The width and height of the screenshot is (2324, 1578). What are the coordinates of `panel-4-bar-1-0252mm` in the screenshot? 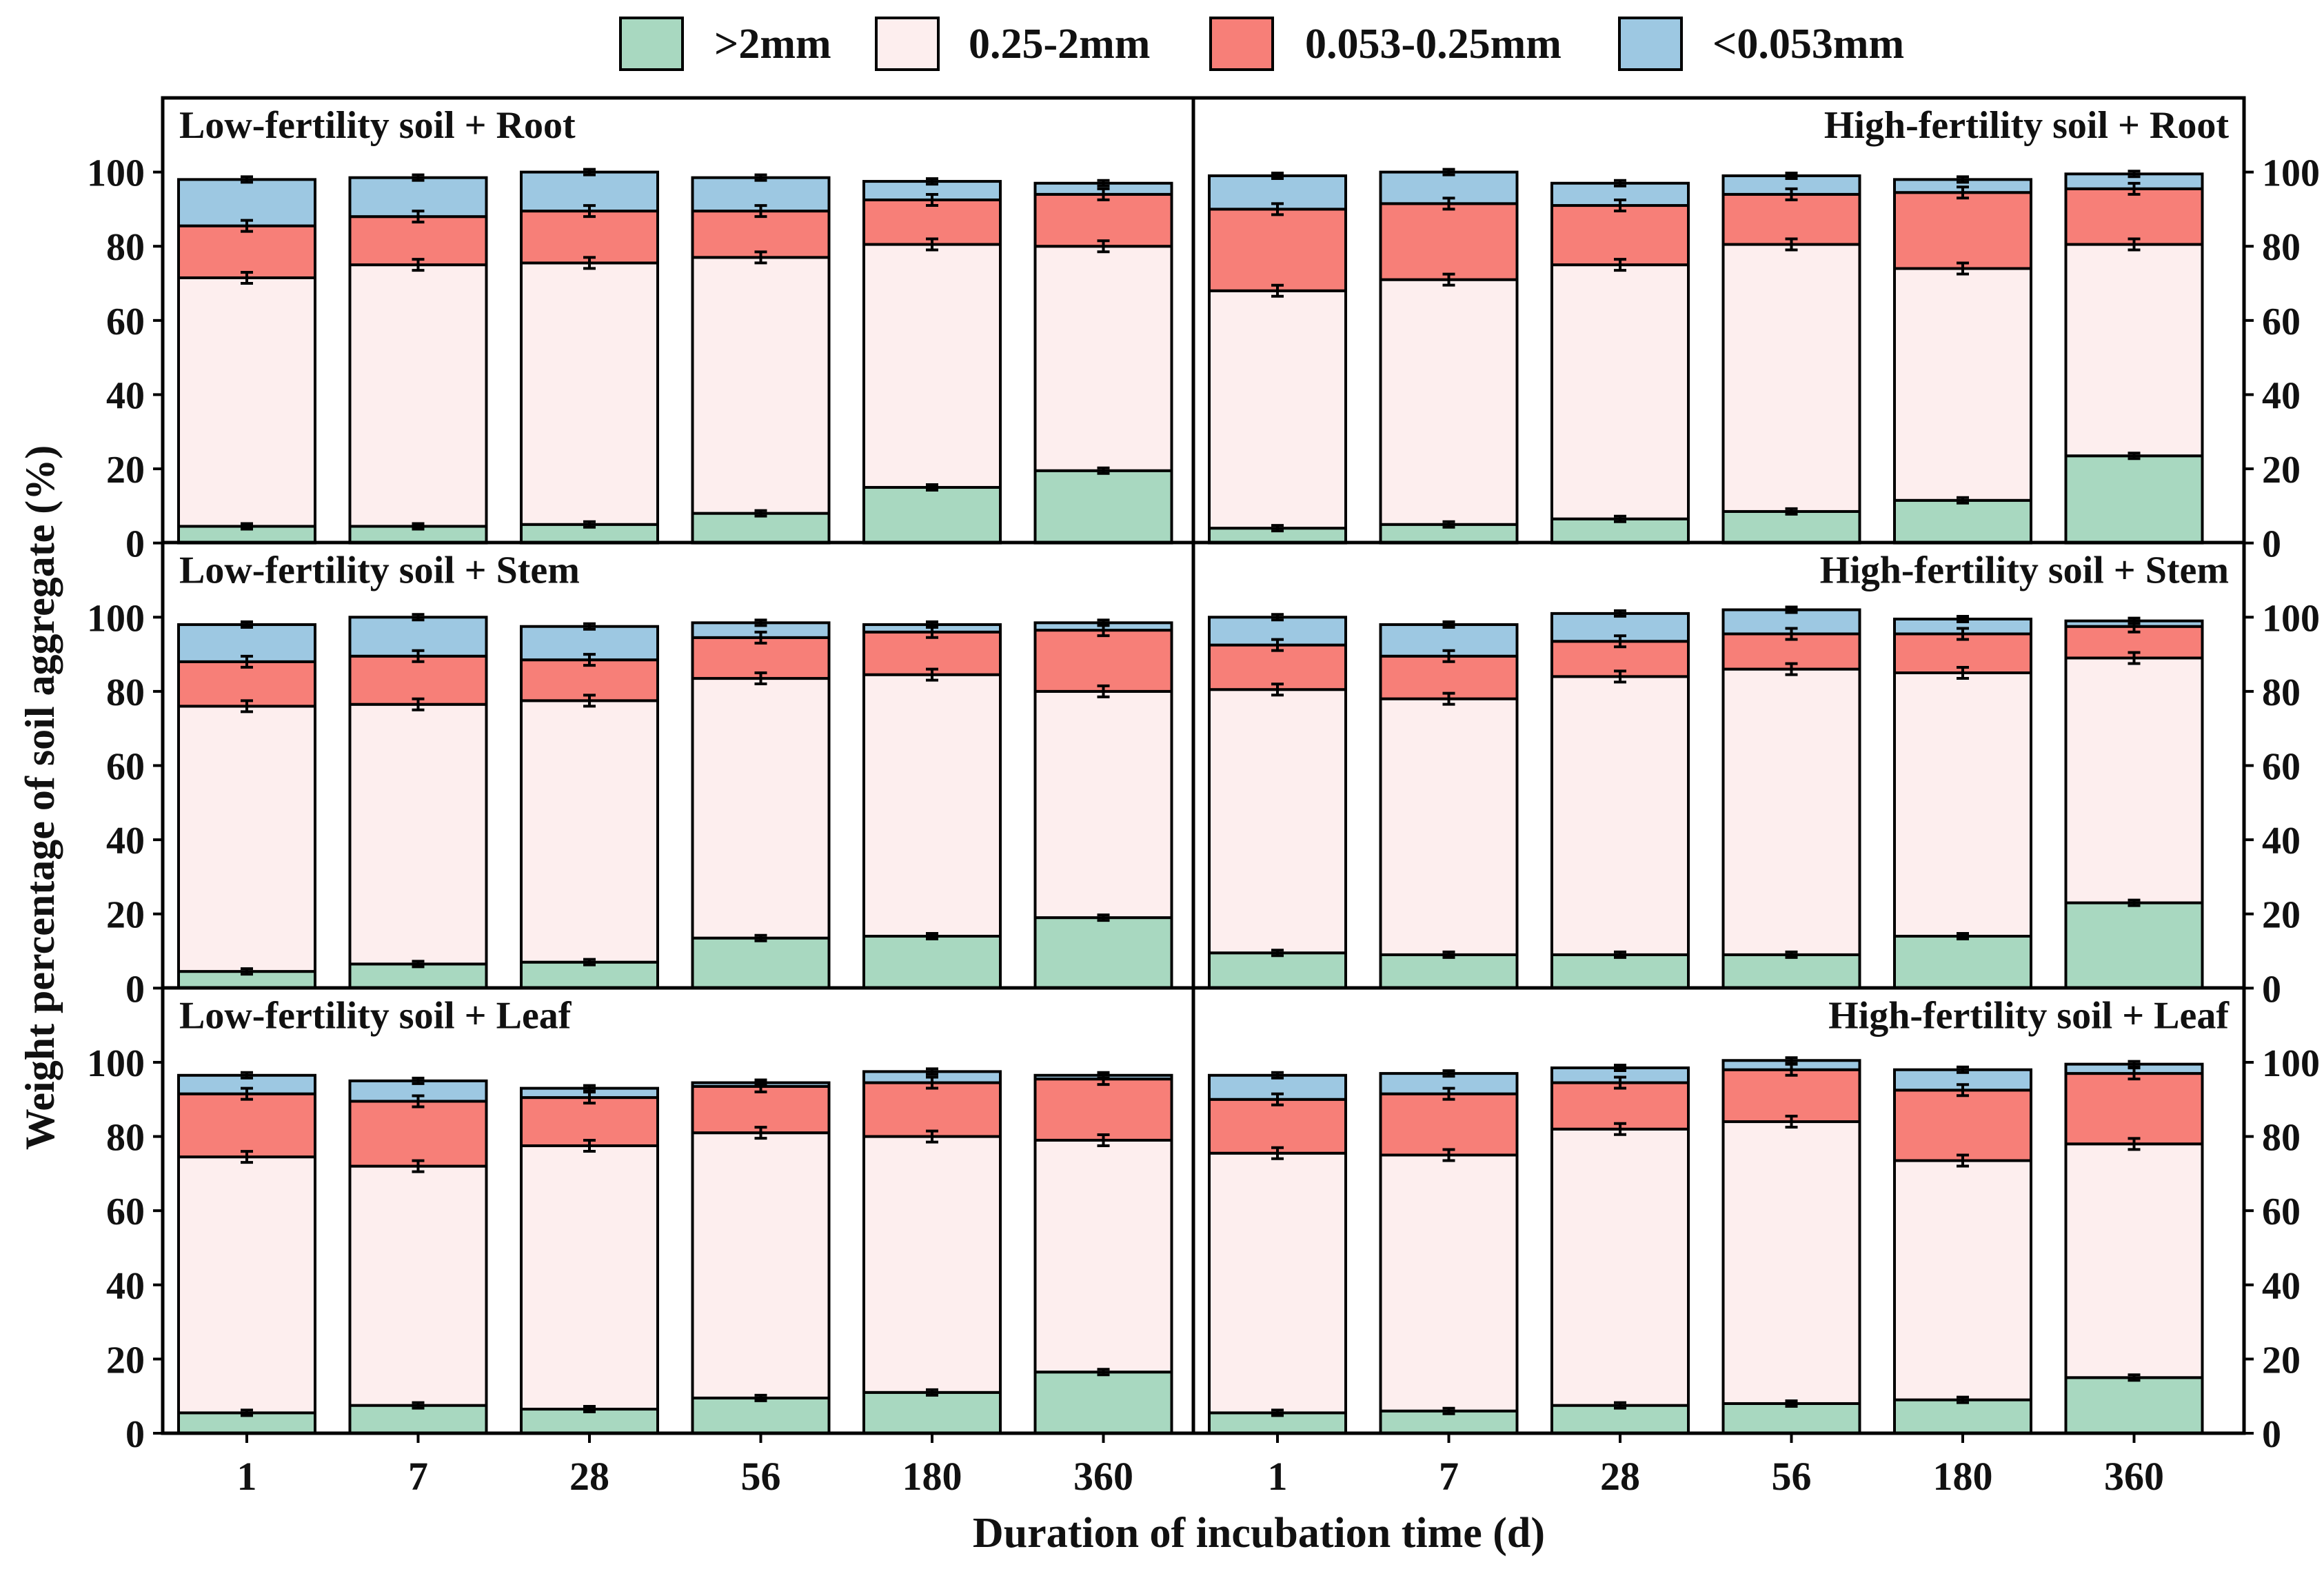 It's located at (1277, 821).